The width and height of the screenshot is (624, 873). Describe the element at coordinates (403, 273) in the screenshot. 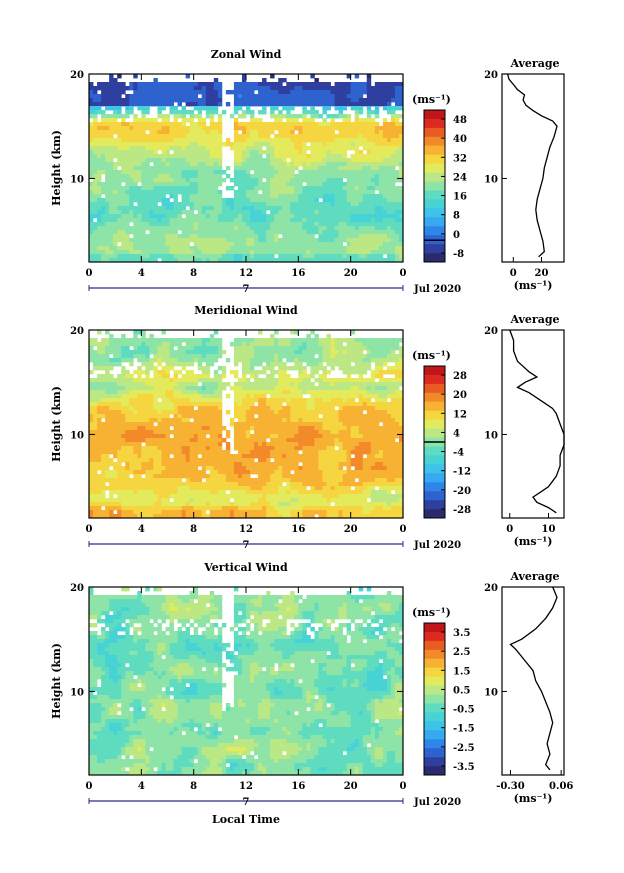

I see `x-tick-label: 0` at that location.